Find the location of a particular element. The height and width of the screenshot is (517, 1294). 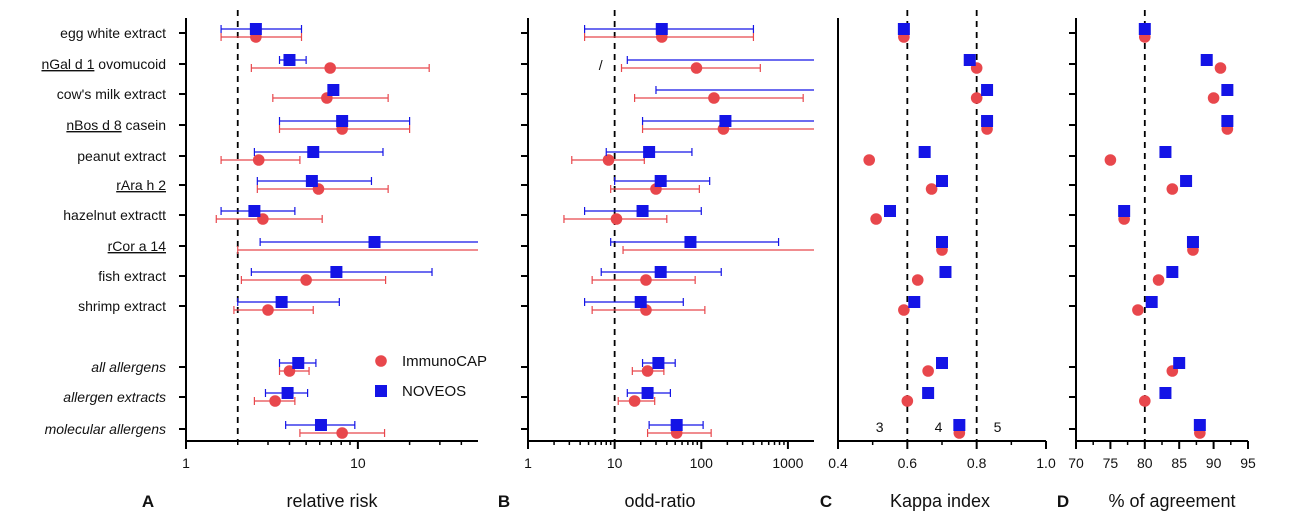

row-label: rCor a 14 is located at coordinates (137, 246).